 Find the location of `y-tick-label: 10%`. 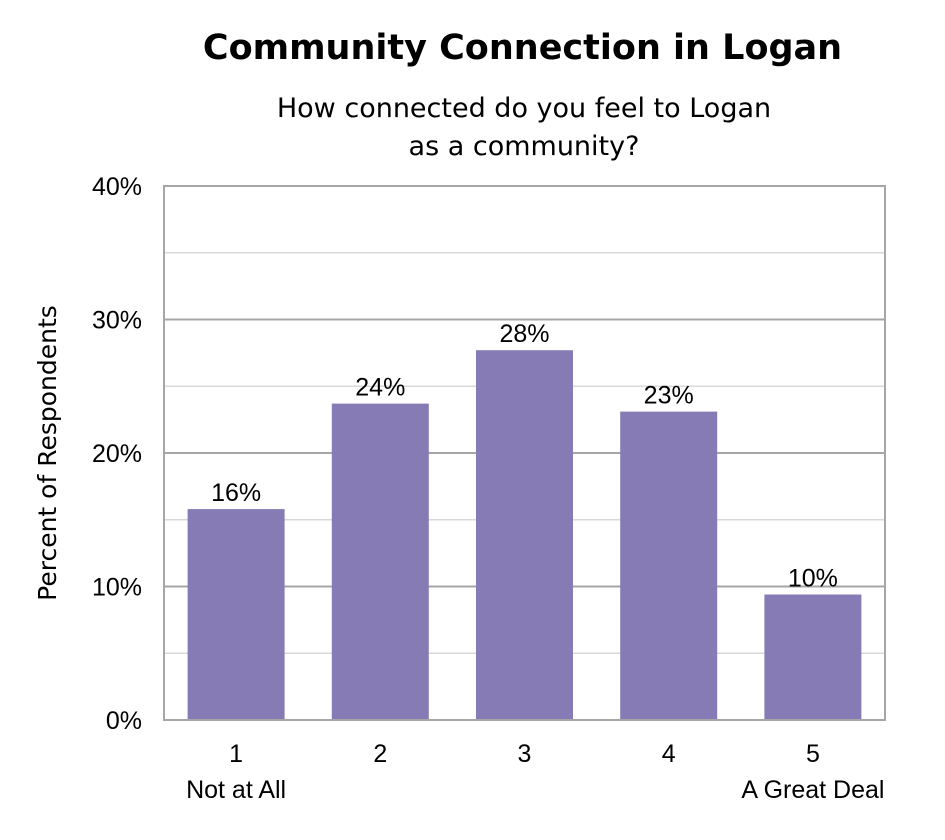

y-tick-label: 10% is located at coordinates (117, 588).